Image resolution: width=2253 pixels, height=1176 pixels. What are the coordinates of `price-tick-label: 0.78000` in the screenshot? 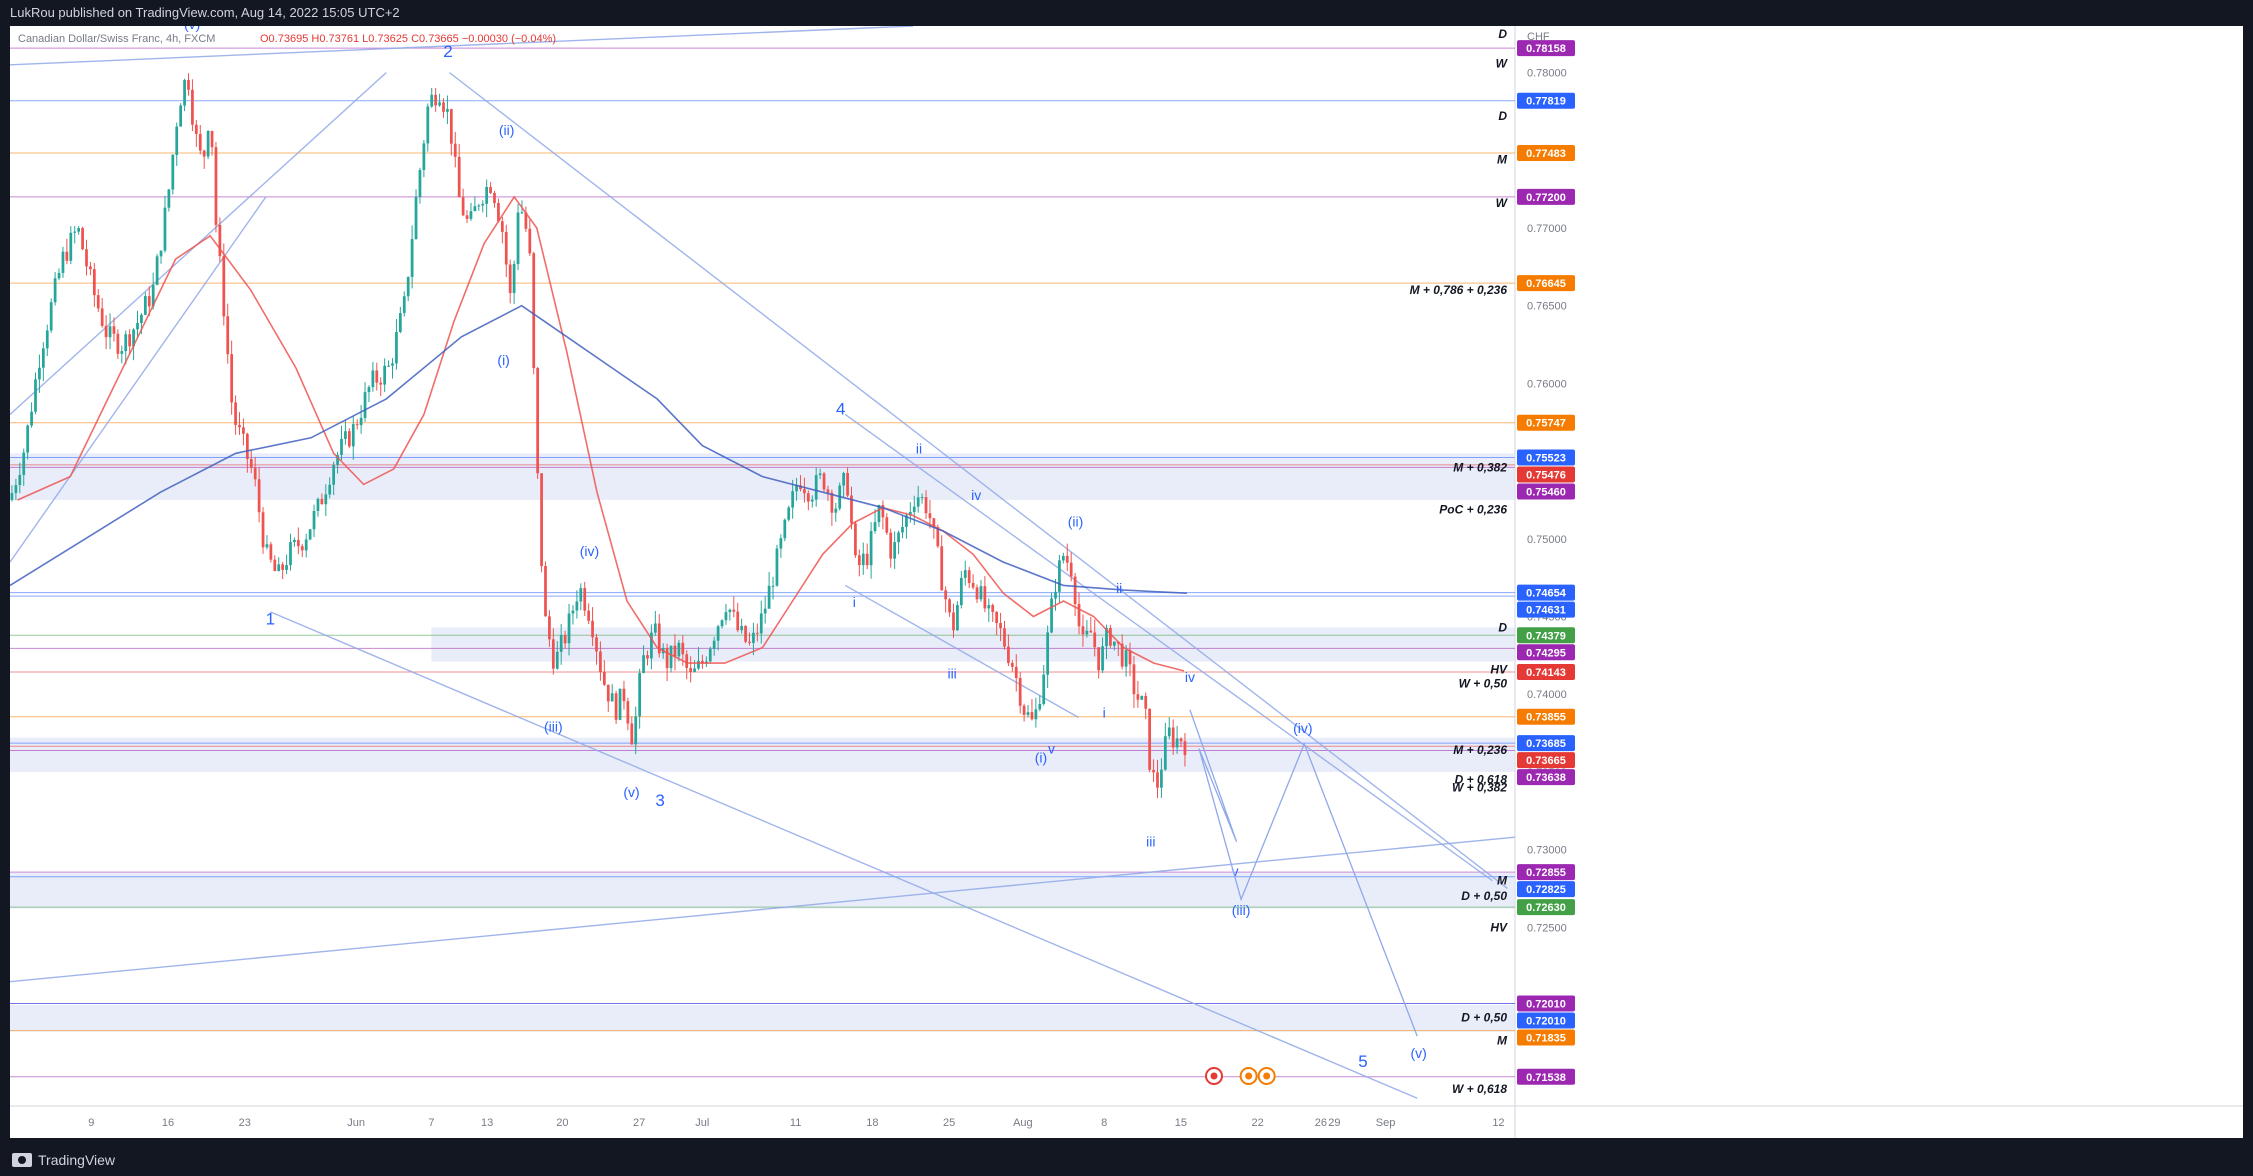 It's located at (1547, 74).